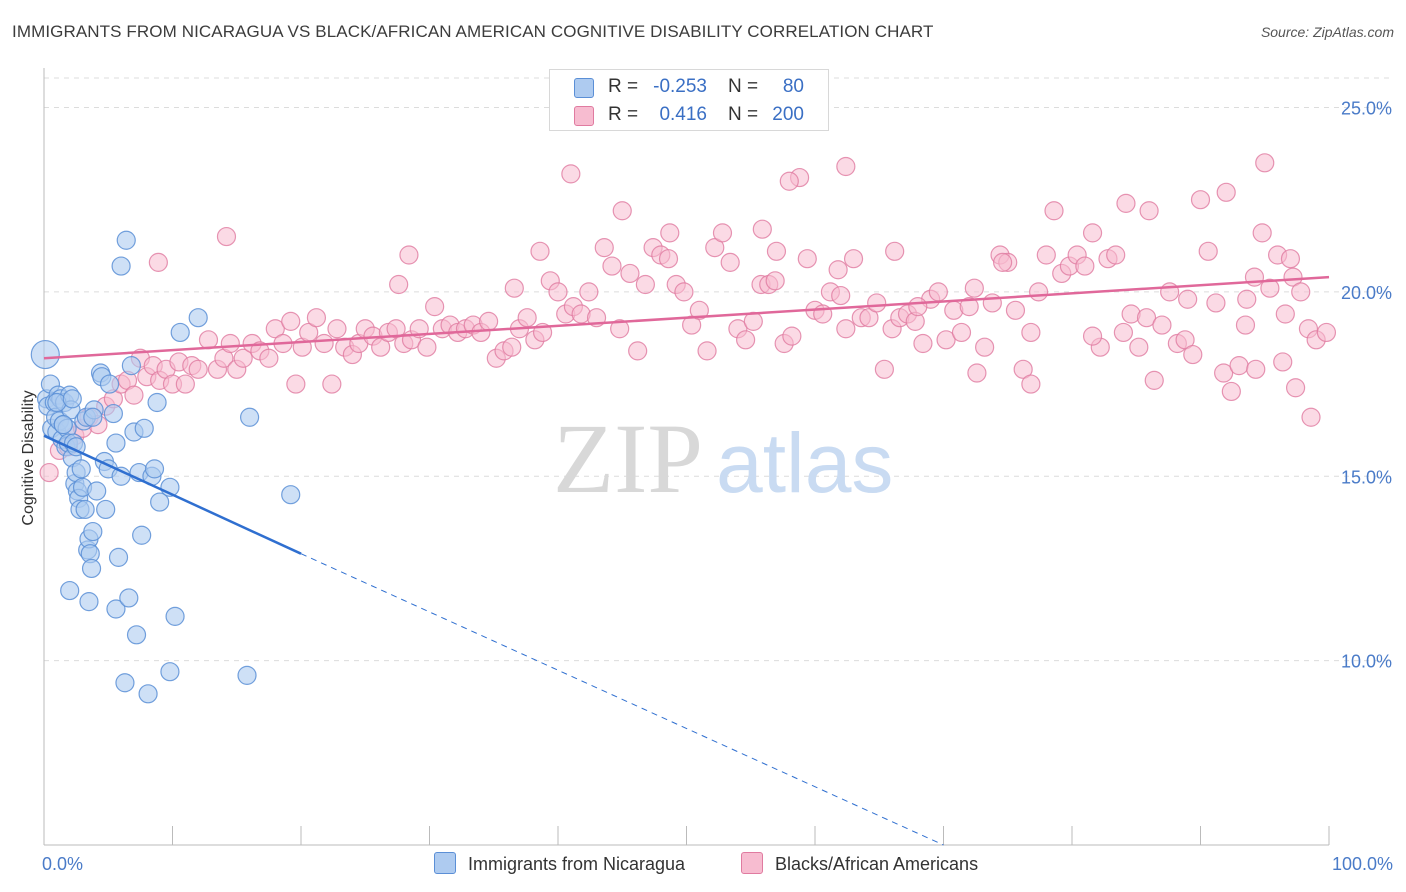 This screenshot has width=1406, height=892. Describe the element at coordinates (628, 458) in the screenshot. I see `watermark-zip: ZIP` at that location.